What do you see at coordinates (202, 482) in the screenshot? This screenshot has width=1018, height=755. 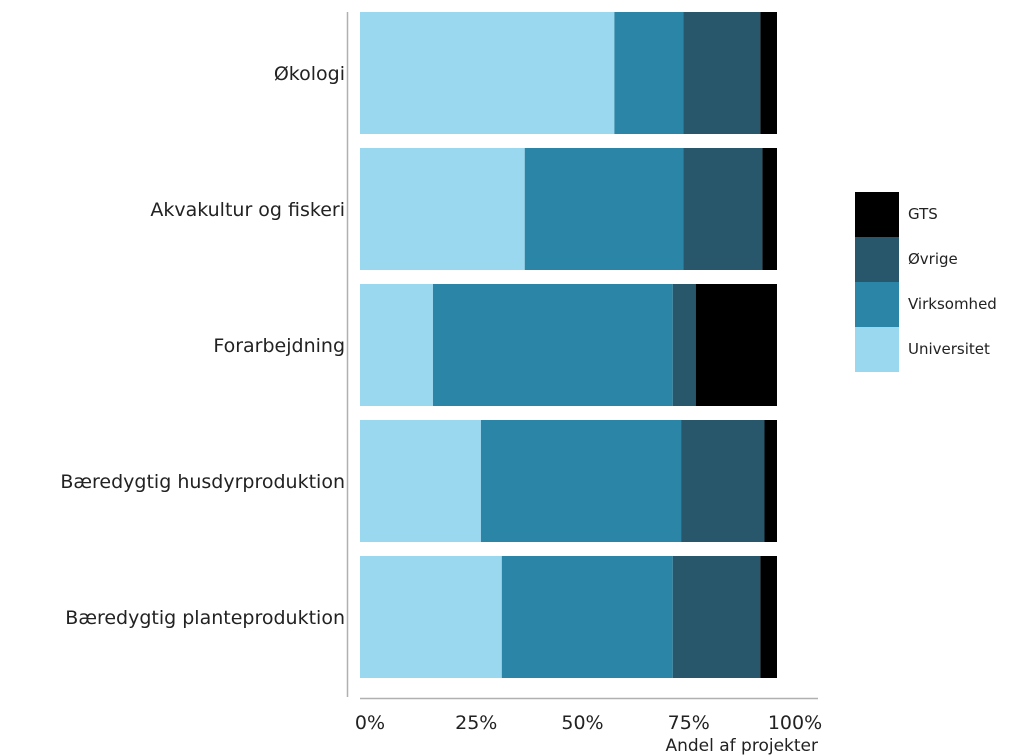 I see `category-label-3: Bæredygtig husdyrproduktion` at bounding box center [202, 482].